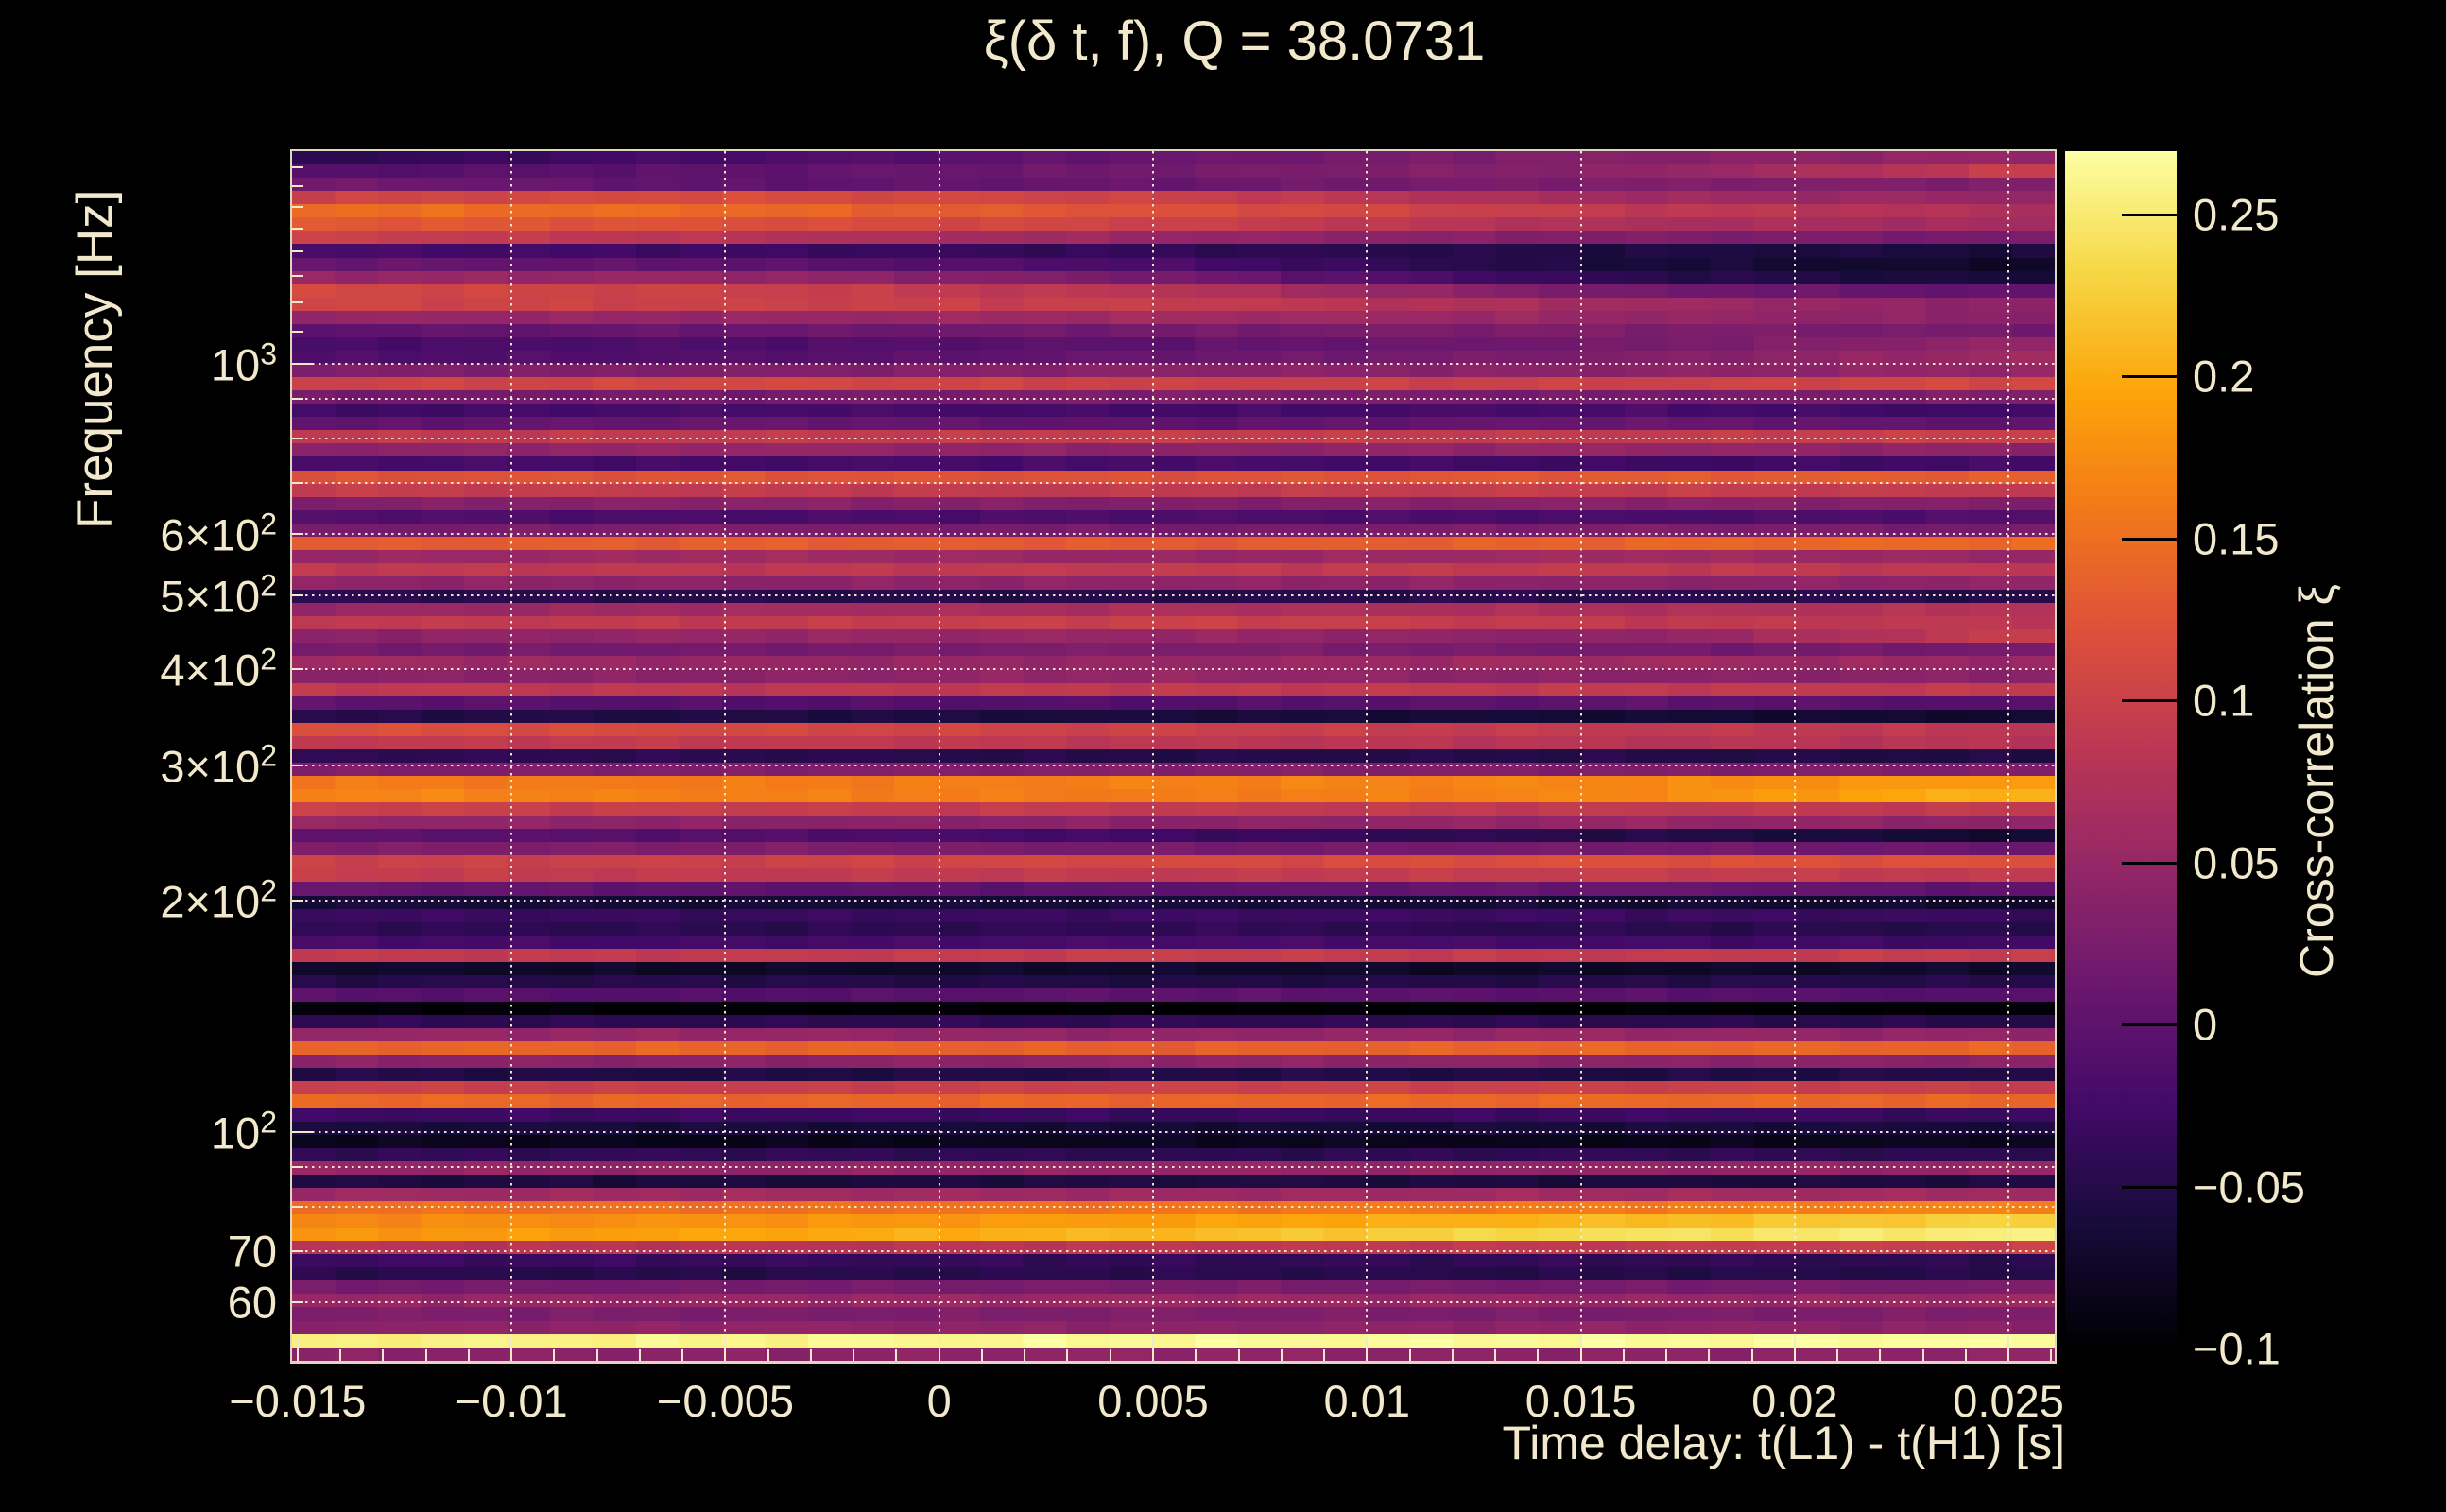 The image size is (2446, 1512). I want to click on y-tick-label: 70, so click(252, 1251).